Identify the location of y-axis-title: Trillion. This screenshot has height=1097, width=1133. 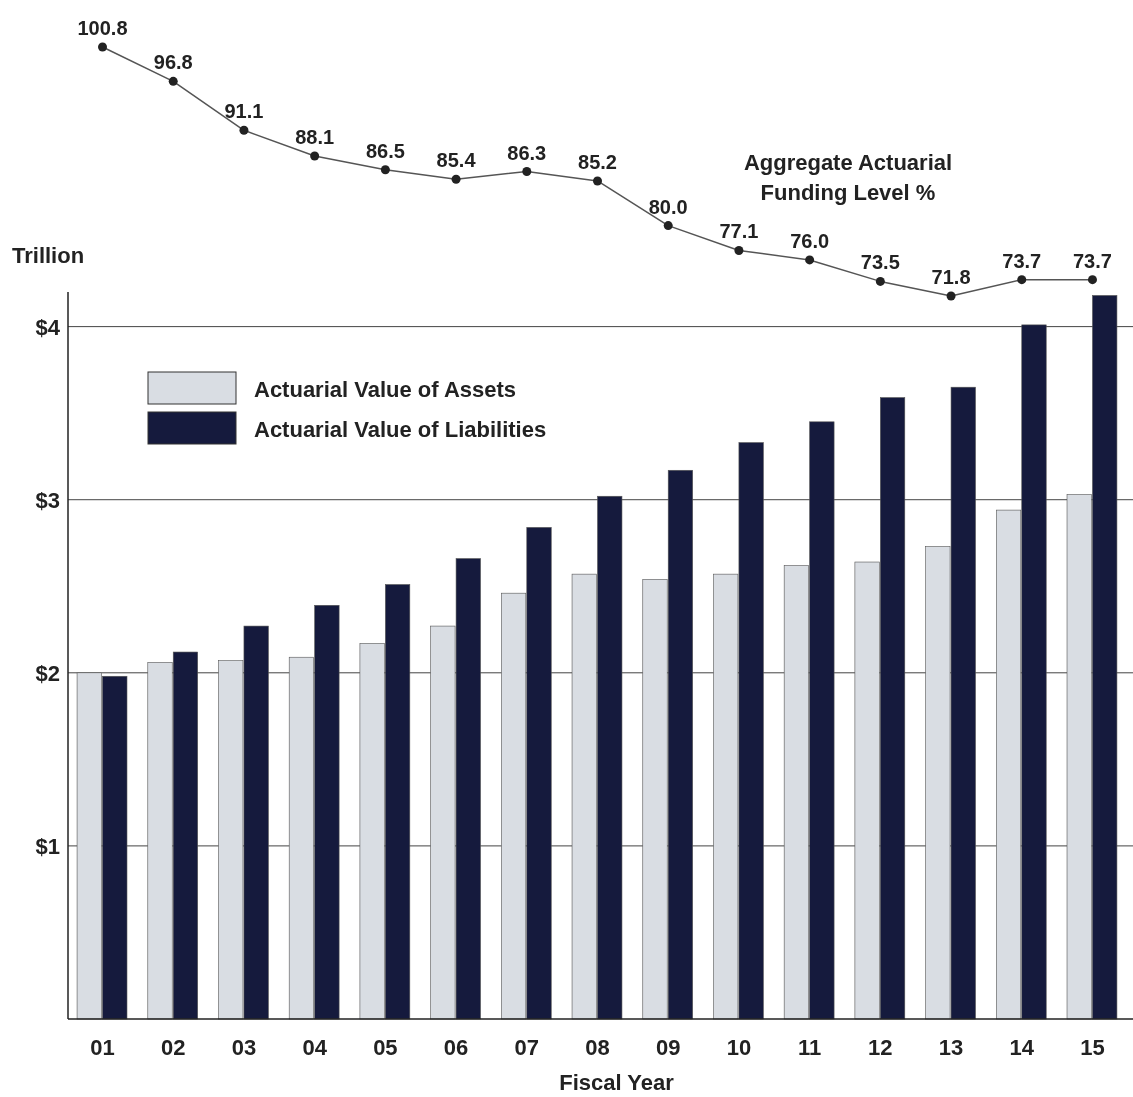
(48, 255).